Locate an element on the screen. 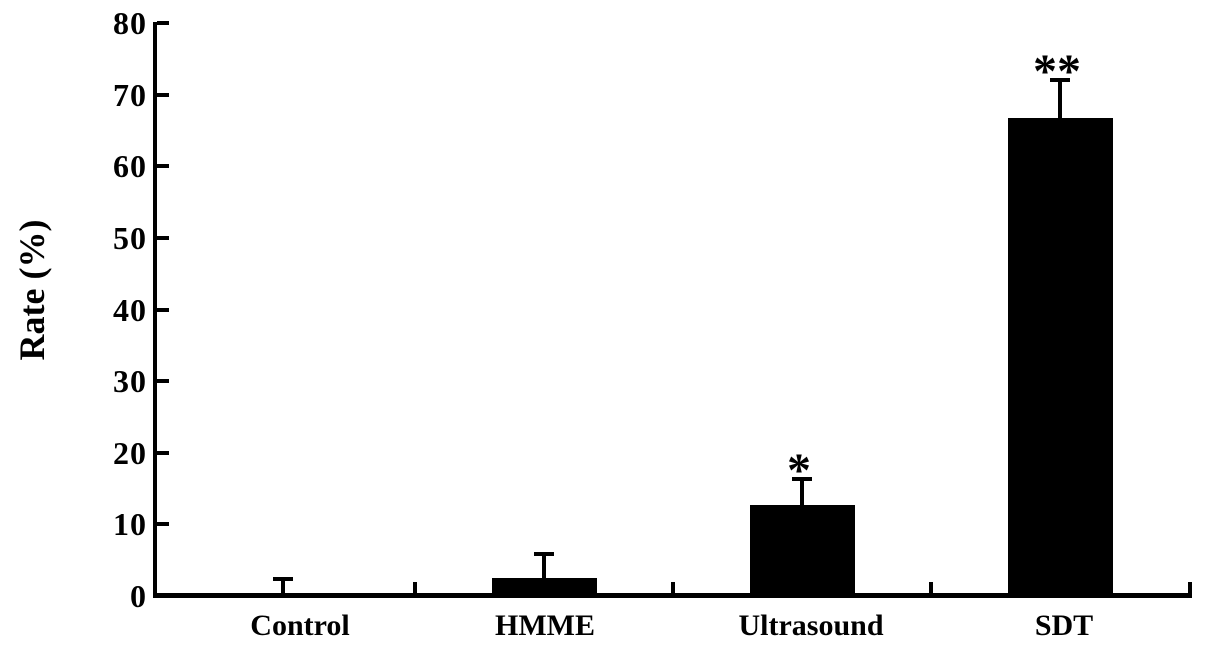 The height and width of the screenshot is (657, 1205). significance-marker: * is located at coordinates (799, 471).